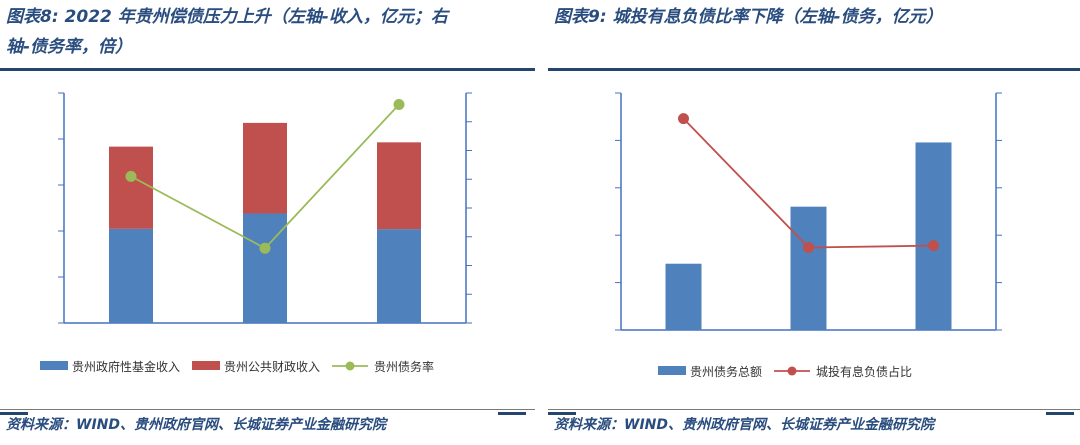 Image resolution: width=1080 pixels, height=445 pixels. I want to click on source-mark-right-a, so click(562, 413).